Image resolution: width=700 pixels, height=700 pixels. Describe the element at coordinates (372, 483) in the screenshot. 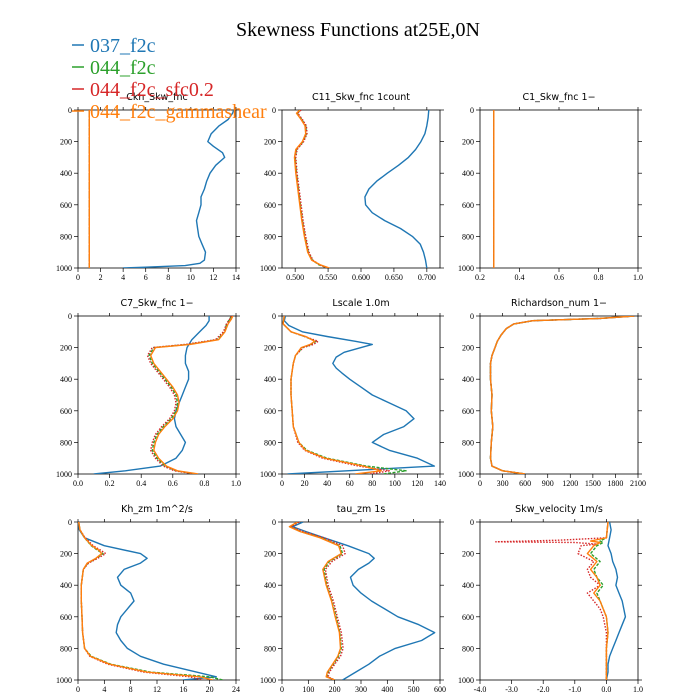

I see `x-tick-label: 80` at that location.